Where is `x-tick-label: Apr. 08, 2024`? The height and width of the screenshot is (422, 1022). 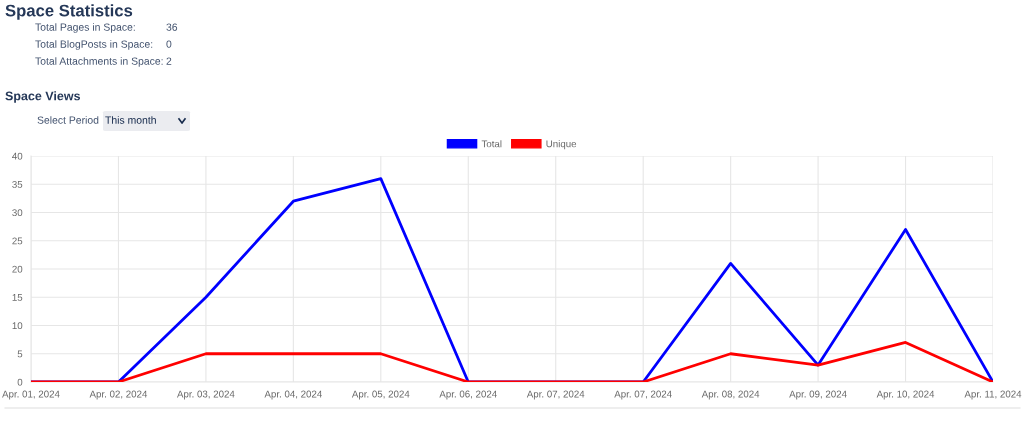
x-tick-label: Apr. 08, 2024 is located at coordinates (730, 395).